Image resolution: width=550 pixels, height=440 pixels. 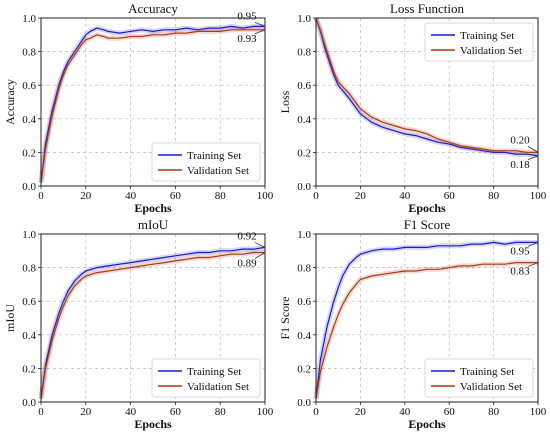 What do you see at coordinates (10, 318) in the screenshot?
I see `y-axis-label: mIoU` at bounding box center [10, 318].